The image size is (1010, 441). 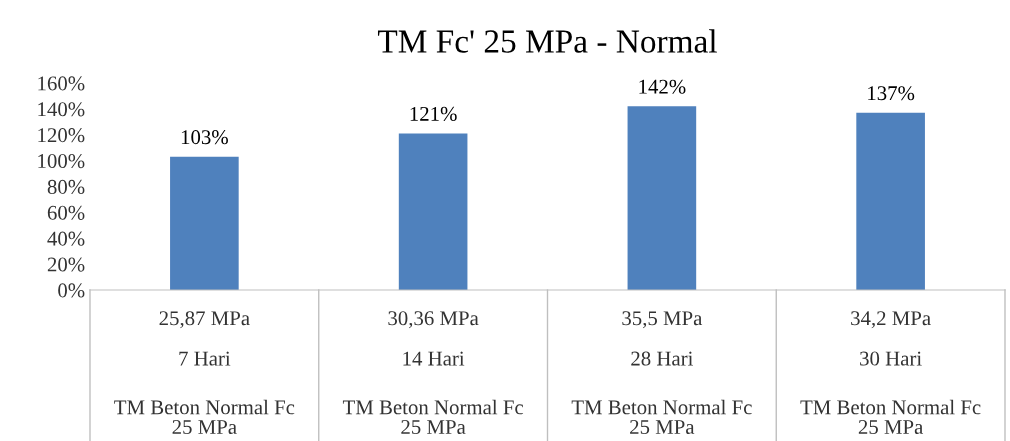 What do you see at coordinates (662, 86) in the screenshot?
I see `data-label: 142%` at bounding box center [662, 86].